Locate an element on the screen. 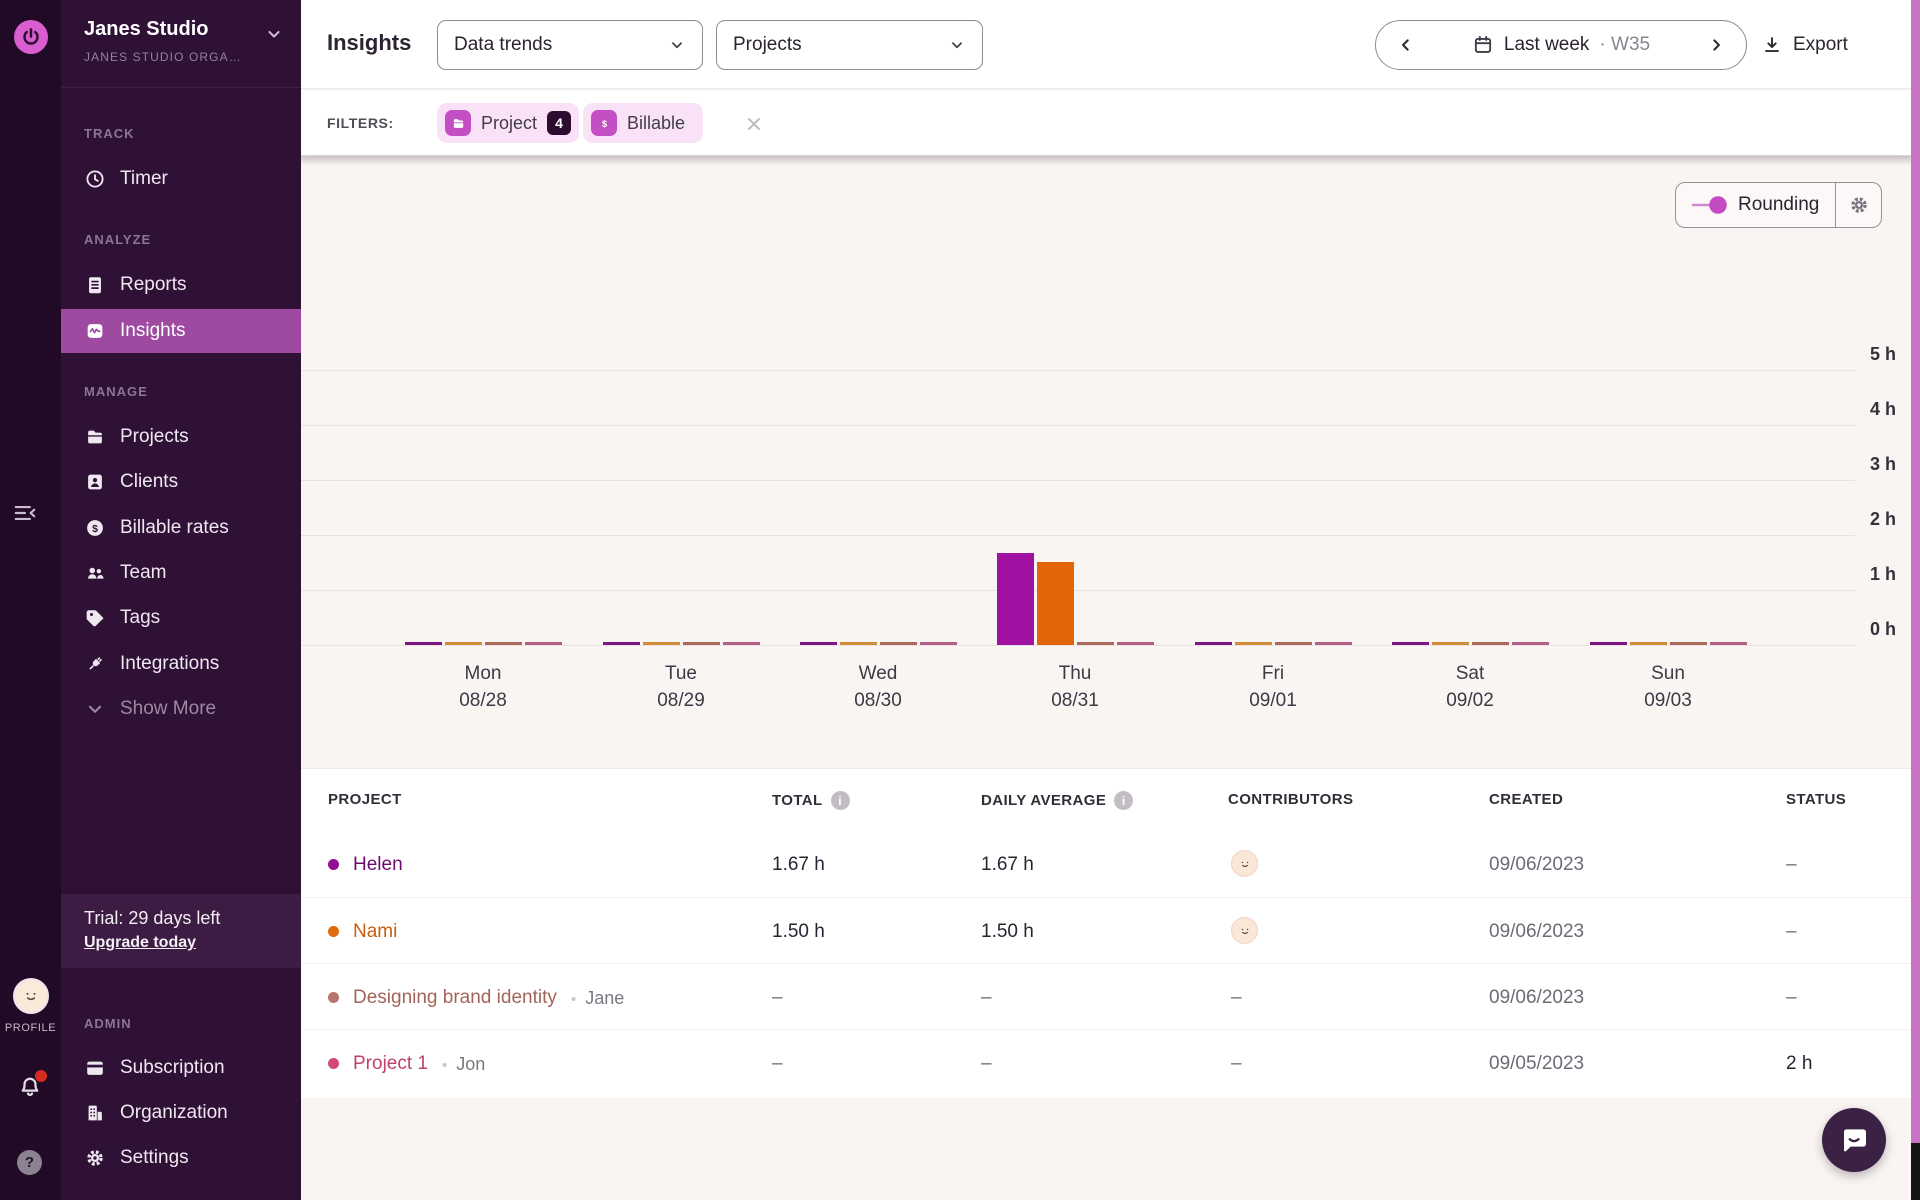  notifications-button is located at coordinates (31, 1086).